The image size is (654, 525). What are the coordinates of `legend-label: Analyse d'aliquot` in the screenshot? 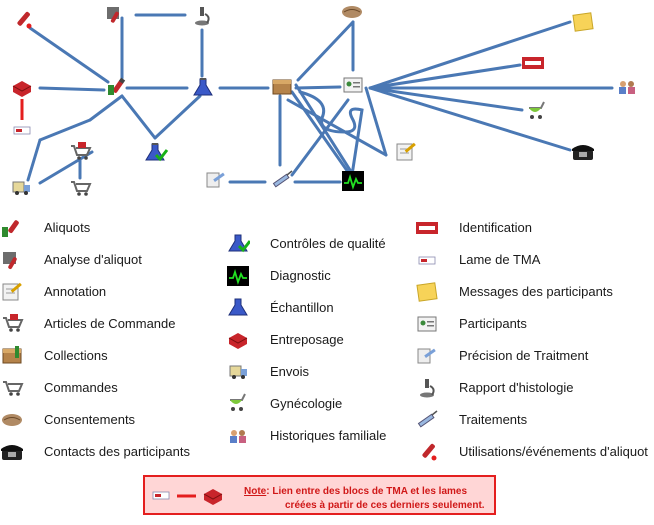 It's located at (93, 259).